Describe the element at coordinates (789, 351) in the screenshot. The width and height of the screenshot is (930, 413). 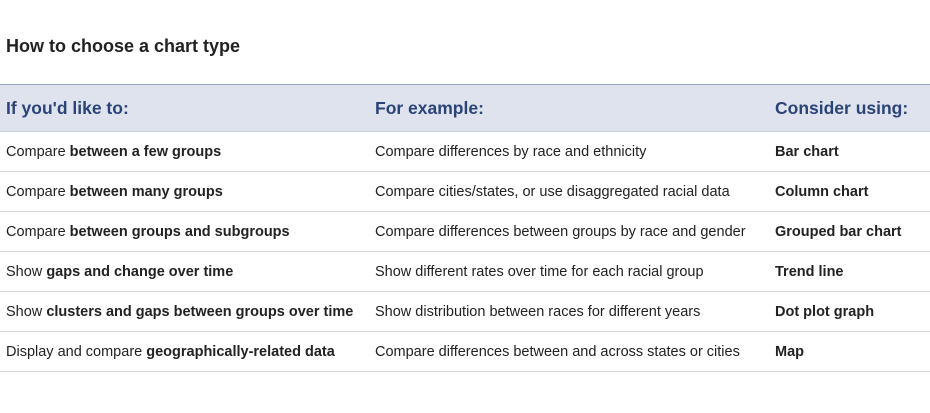
I see `chart-type-cell: Map` at that location.